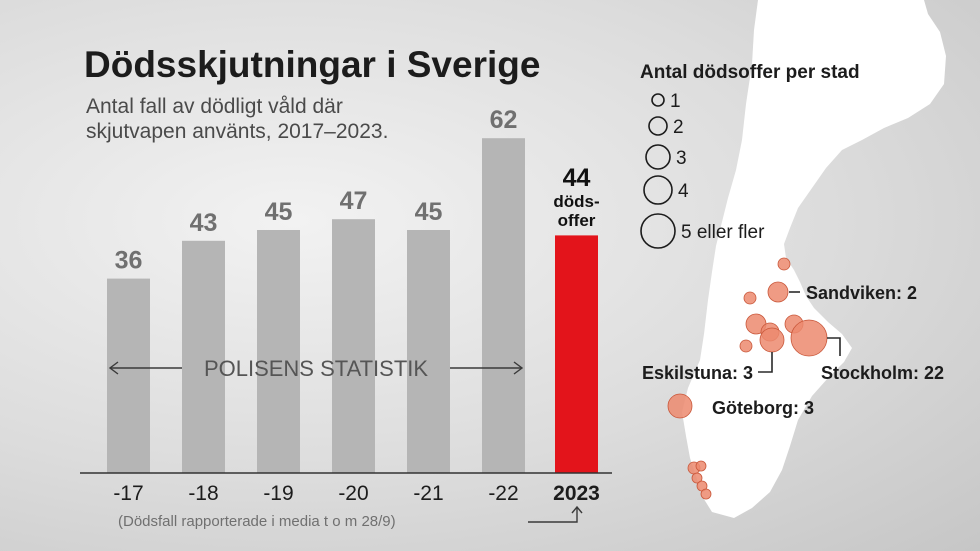 Image resolution: width=980 pixels, height=551 pixels. I want to click on city-label-sandviken: Sandviken: 2, so click(861, 293).